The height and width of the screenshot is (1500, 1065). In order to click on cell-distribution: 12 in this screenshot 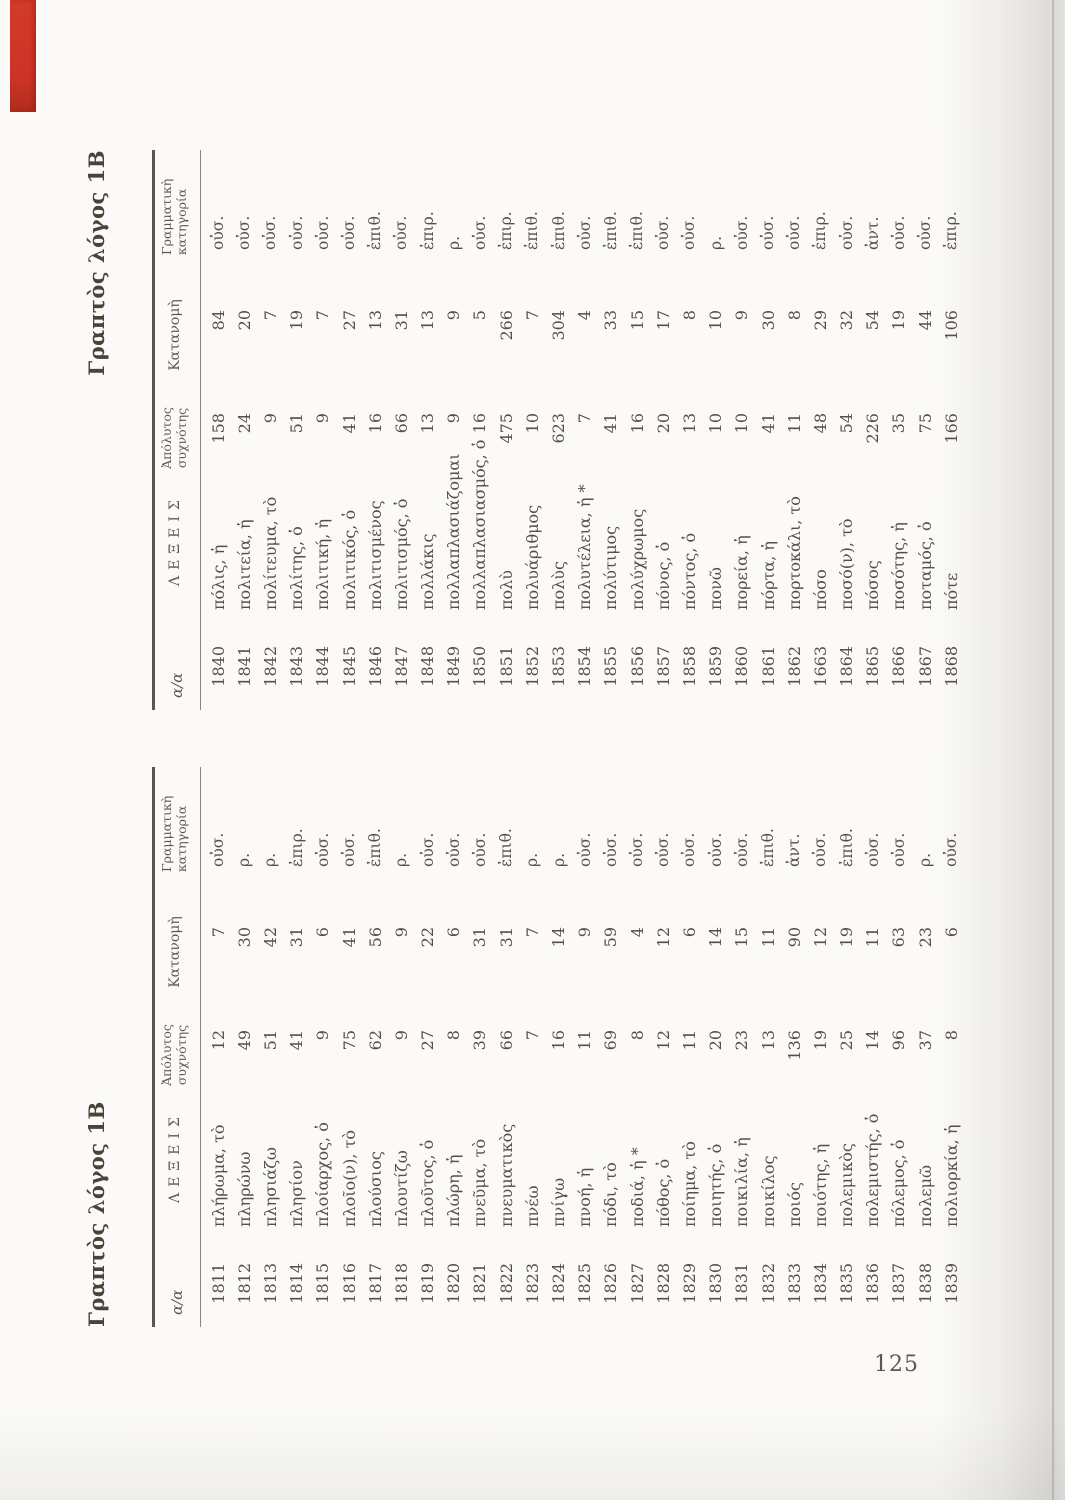, I will do `click(663, 937)`.